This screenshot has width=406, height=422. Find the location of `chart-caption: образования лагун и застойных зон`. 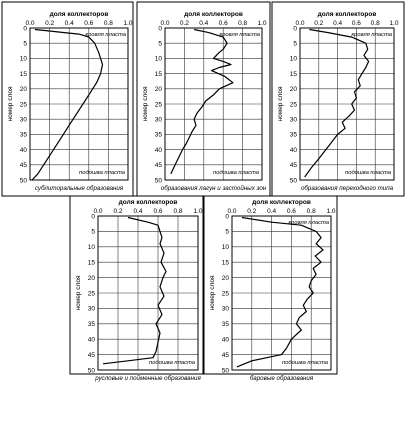

chart-caption: образования лагун и застойных зон is located at coordinates (214, 188).